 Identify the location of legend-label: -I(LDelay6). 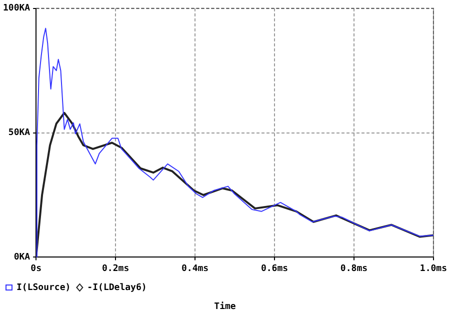
(117, 287).